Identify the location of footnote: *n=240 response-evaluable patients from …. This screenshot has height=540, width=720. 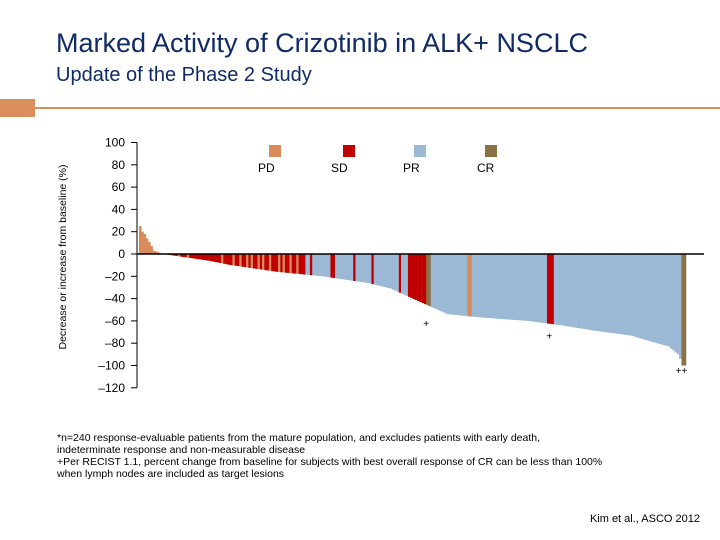
(382, 456).